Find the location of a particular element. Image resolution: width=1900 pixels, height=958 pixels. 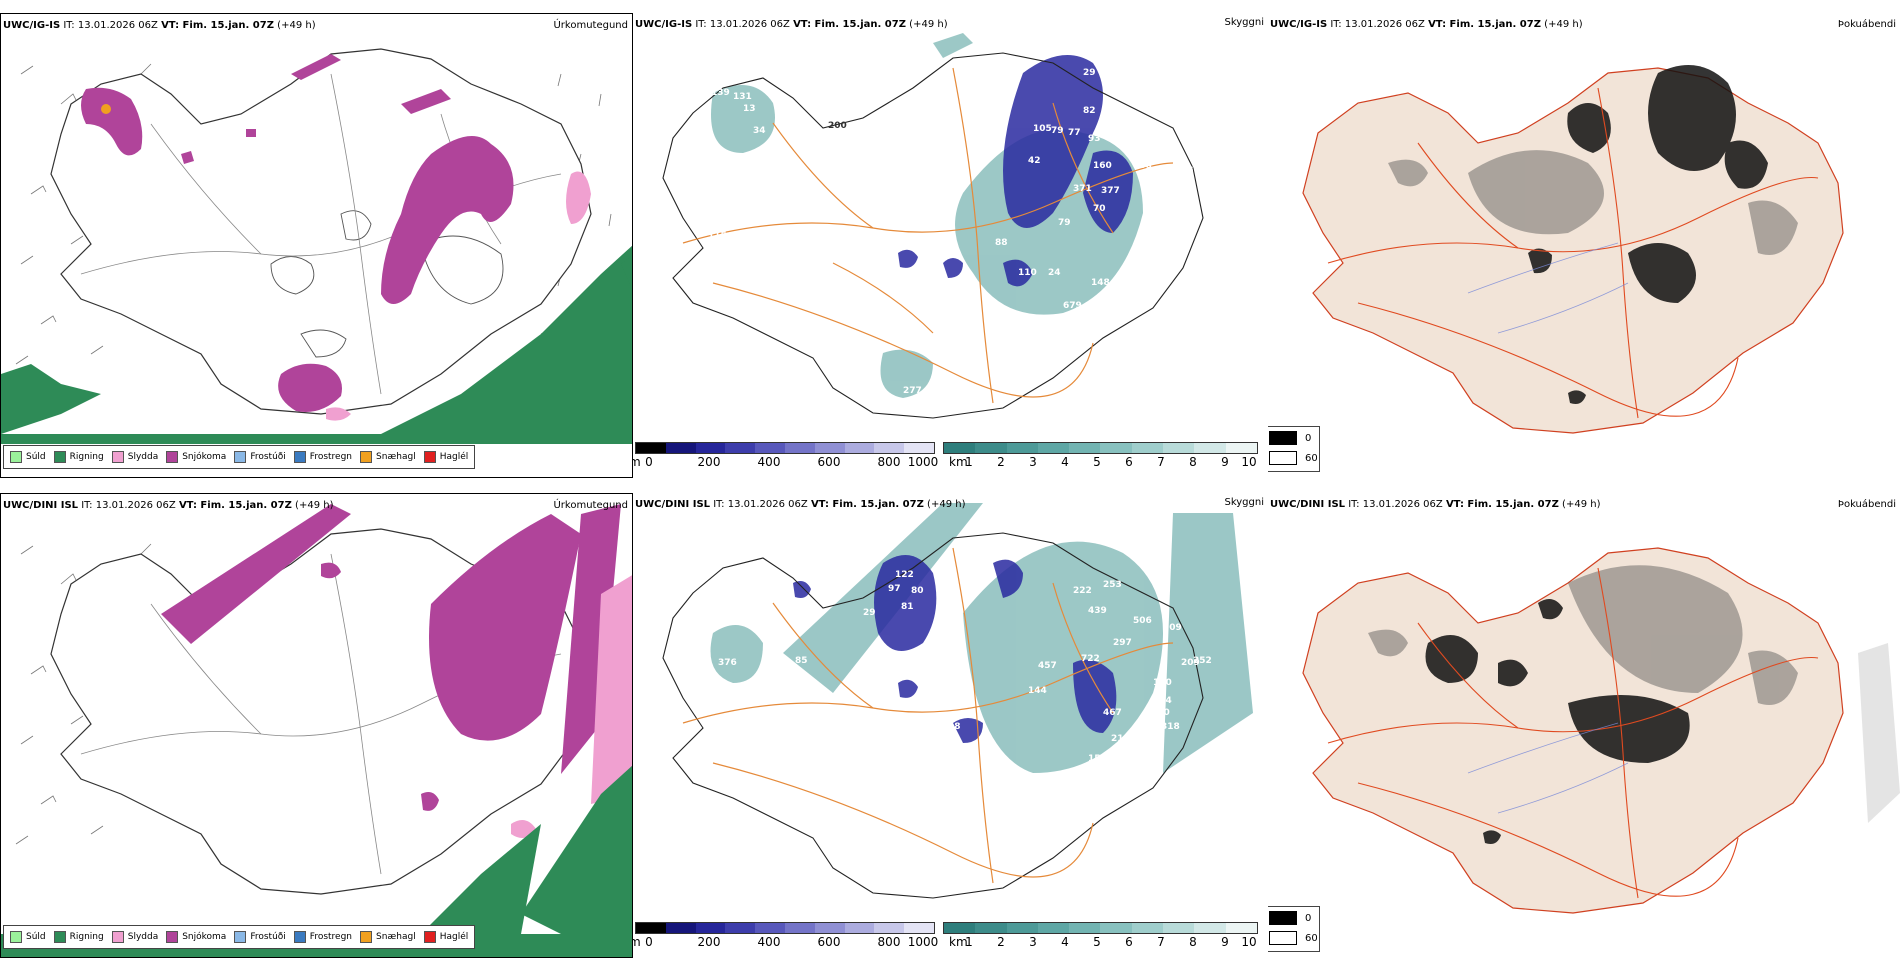

fog-index-map-top is located at coordinates (1573, 249).